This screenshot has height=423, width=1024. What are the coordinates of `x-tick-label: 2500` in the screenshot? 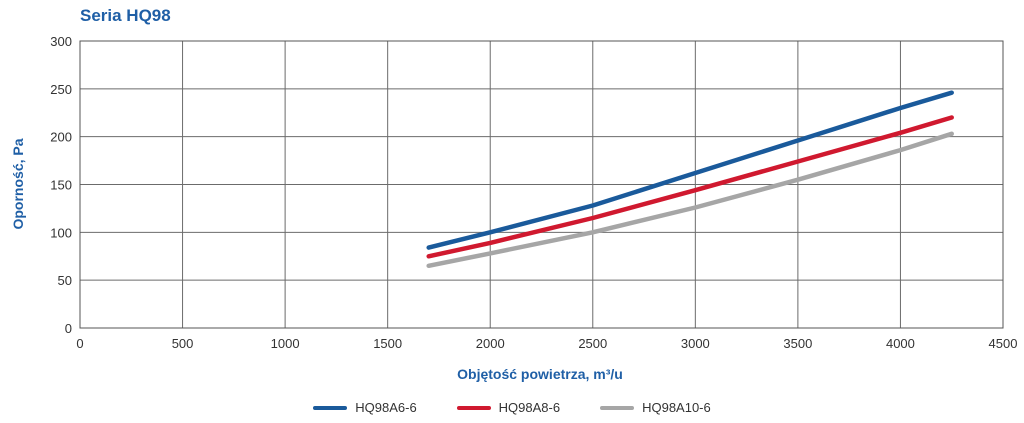 It's located at (592, 343).